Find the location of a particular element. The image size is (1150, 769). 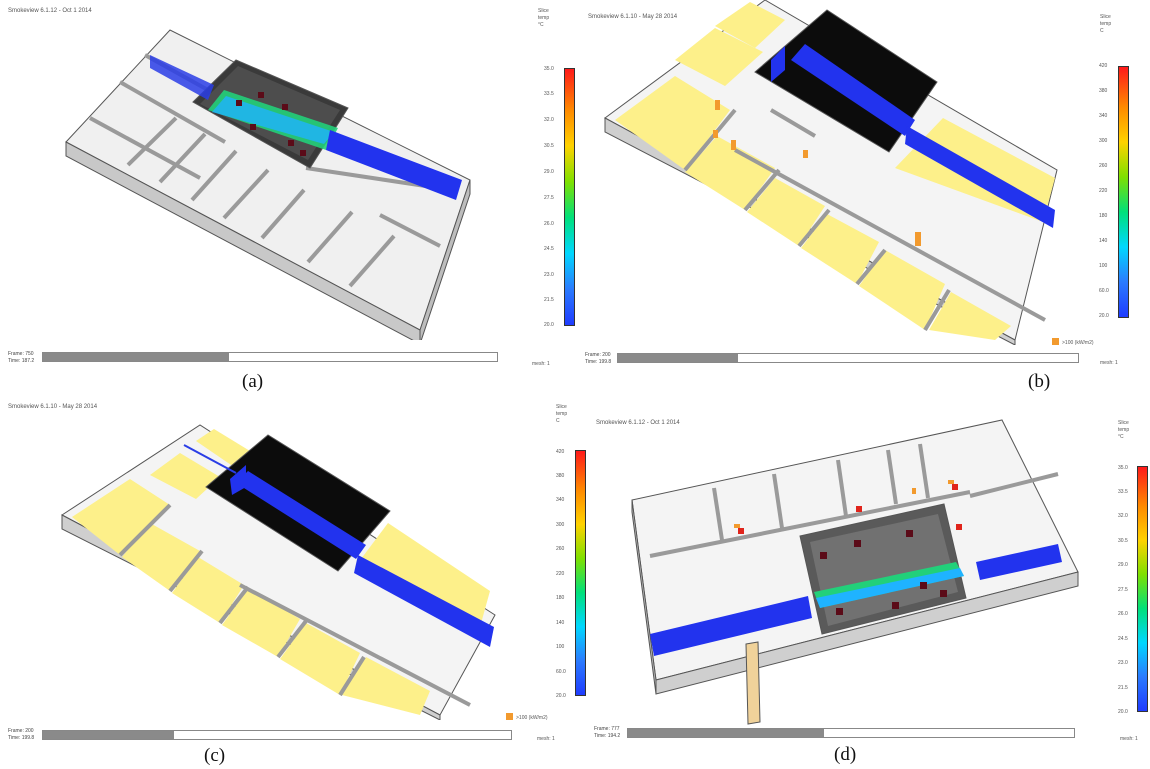

frame-time-c: Frame: 200 Time: 199.8 is located at coordinates (21, 735).